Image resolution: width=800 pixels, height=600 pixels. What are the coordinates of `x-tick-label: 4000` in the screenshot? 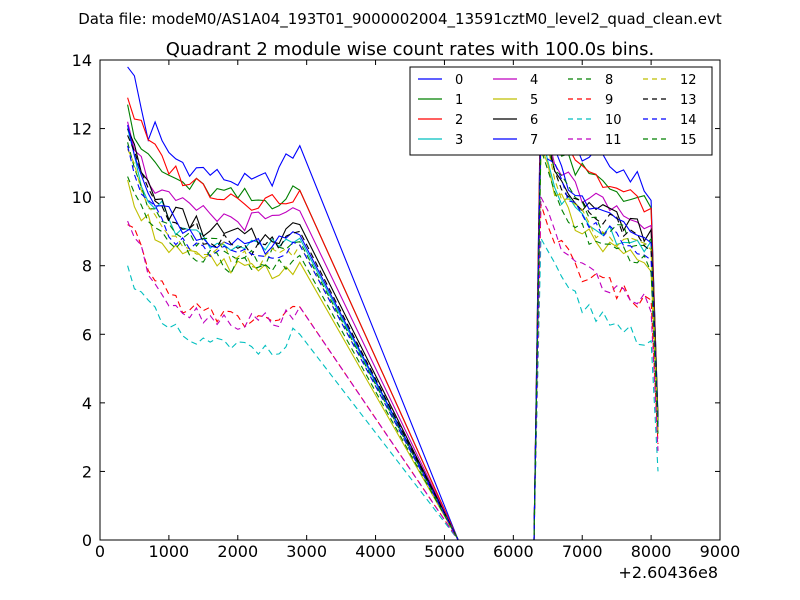 It's located at (375, 551).